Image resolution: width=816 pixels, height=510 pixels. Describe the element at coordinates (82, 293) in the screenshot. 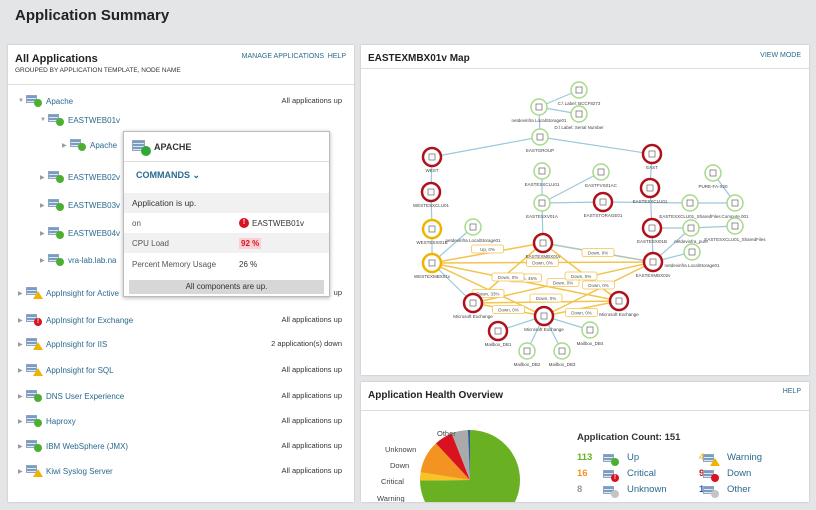

I see `tree-item-label: AppInsight for Active` at that location.